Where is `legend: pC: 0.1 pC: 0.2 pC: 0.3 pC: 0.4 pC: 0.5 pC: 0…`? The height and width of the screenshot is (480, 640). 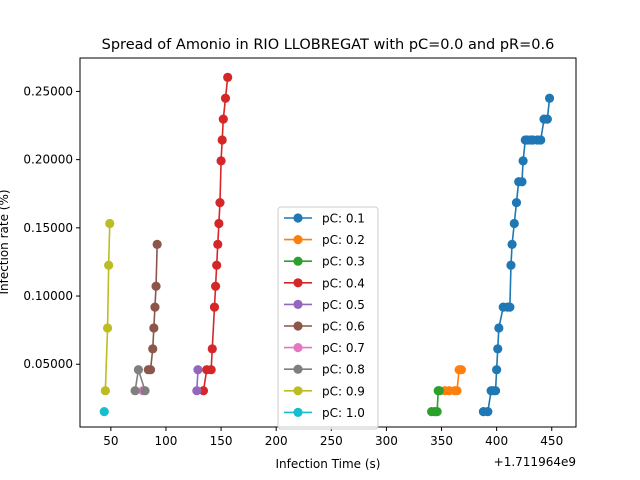
legend: pC: 0.1 pC: 0.2 pC: 0.3 pC: 0.4 pC: 0.5 pC: 0… is located at coordinates (328, 318).